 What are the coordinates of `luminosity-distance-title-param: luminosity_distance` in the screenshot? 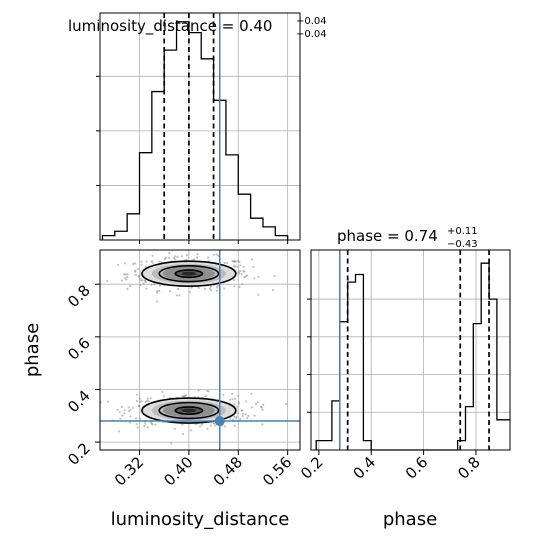 It's located at (142, 26).